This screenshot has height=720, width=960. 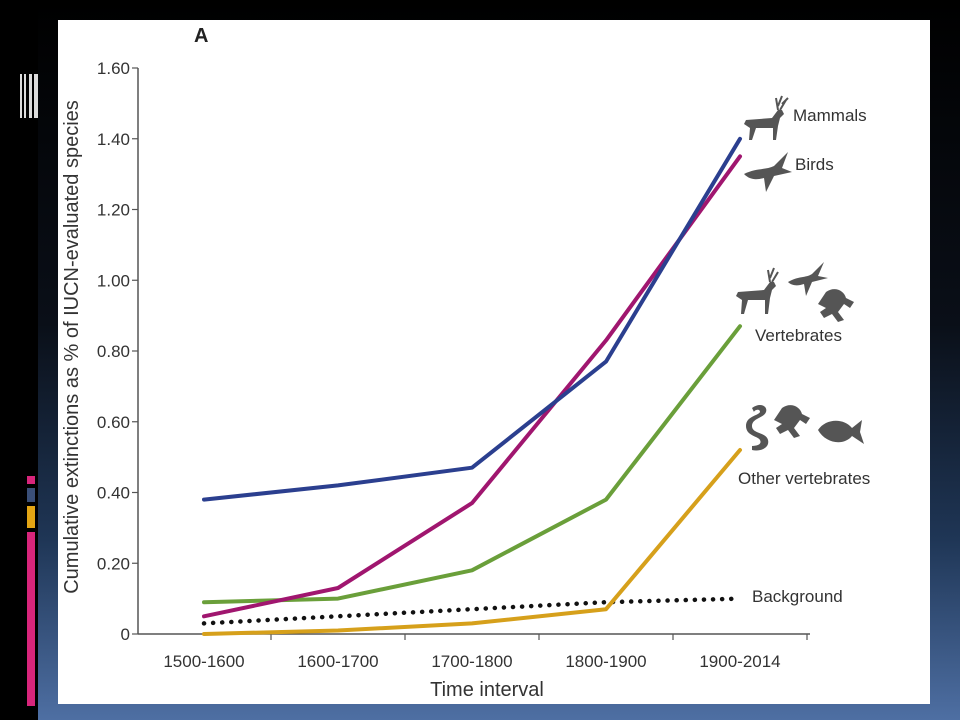 What do you see at coordinates (472, 611) in the screenshot?
I see `background-line` at bounding box center [472, 611].